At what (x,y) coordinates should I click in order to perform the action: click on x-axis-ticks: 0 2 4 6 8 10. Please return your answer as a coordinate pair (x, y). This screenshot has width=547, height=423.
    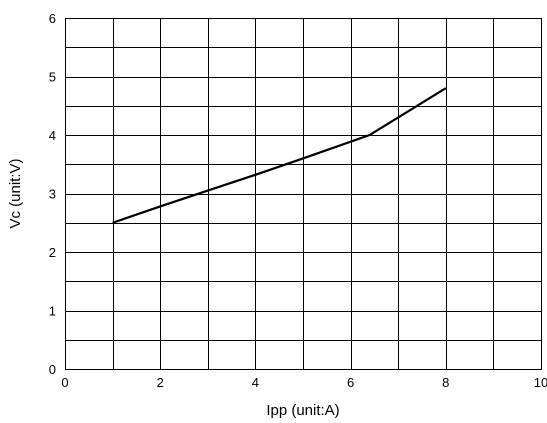
    Looking at the image, I should click on (304, 382).